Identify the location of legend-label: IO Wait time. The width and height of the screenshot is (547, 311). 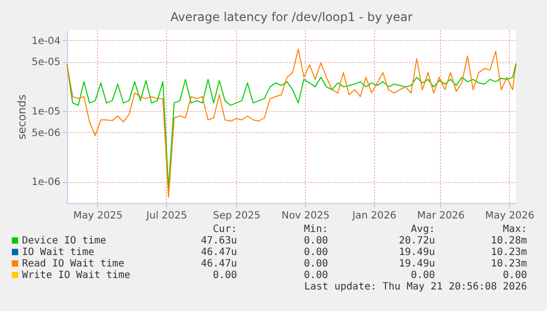
(58, 252).